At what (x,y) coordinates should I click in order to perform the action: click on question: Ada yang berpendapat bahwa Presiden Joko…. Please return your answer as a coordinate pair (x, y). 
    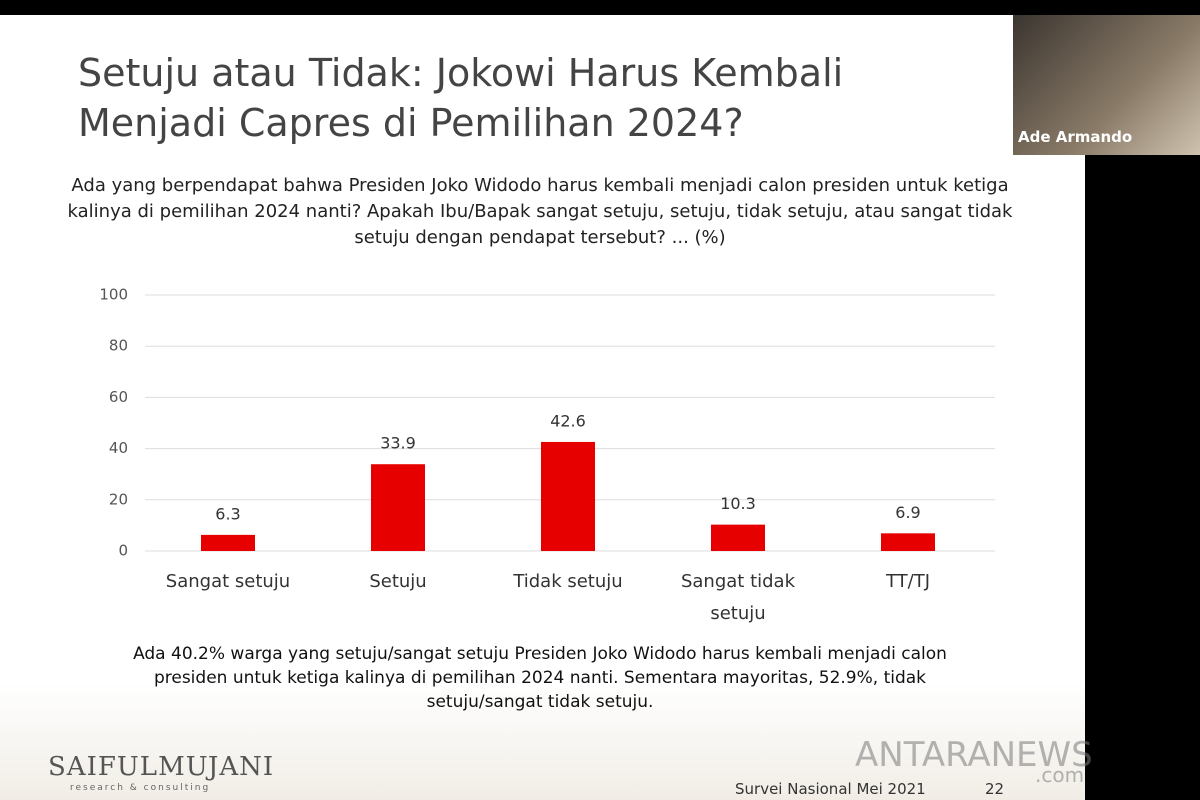
    Looking at the image, I should click on (540, 211).